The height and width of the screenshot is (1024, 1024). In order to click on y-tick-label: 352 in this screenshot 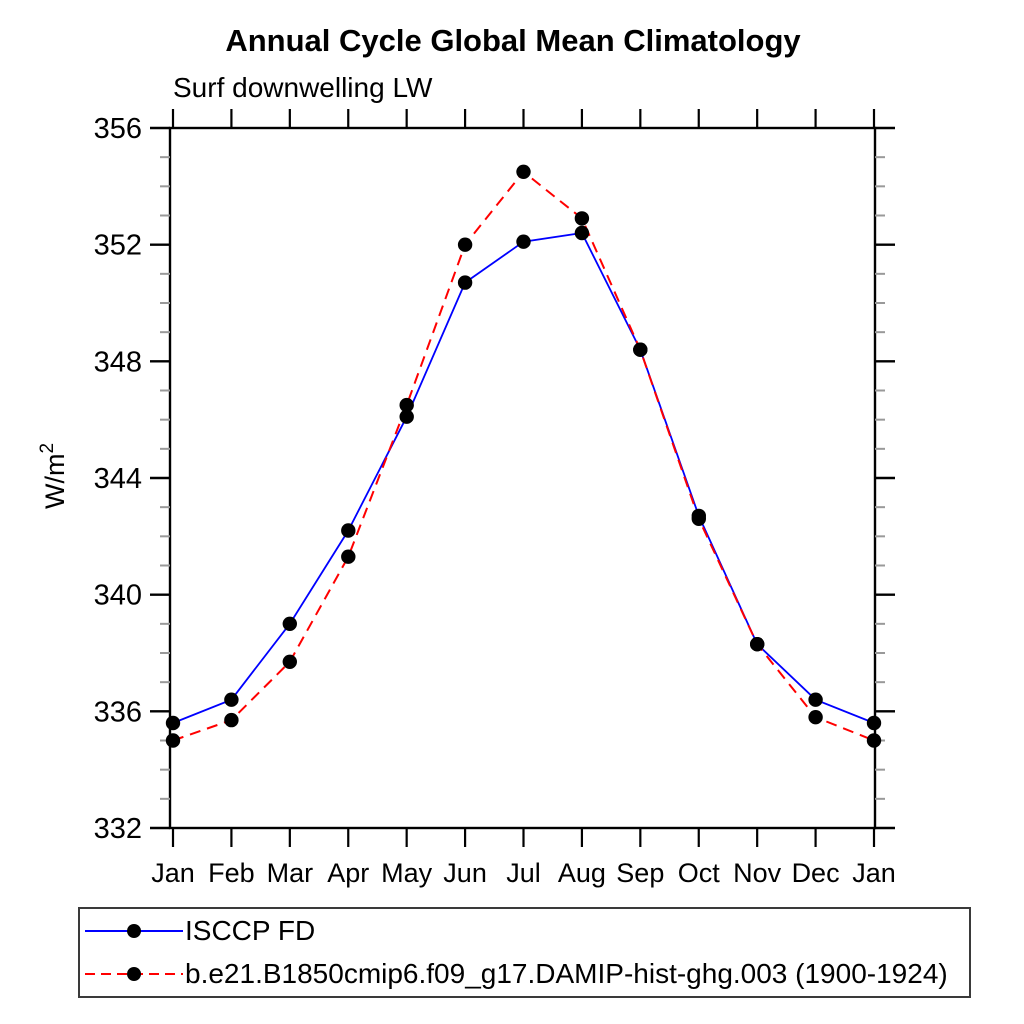, I will do `click(118, 246)`.